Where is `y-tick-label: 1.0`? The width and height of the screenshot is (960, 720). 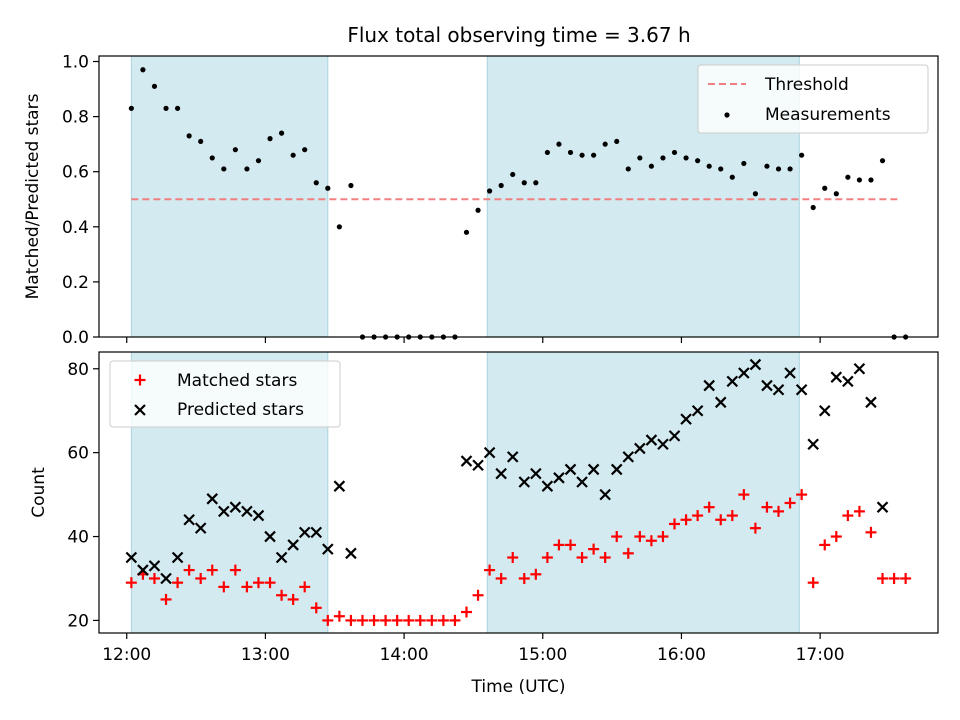
y-tick-label: 1.0 is located at coordinates (75, 63).